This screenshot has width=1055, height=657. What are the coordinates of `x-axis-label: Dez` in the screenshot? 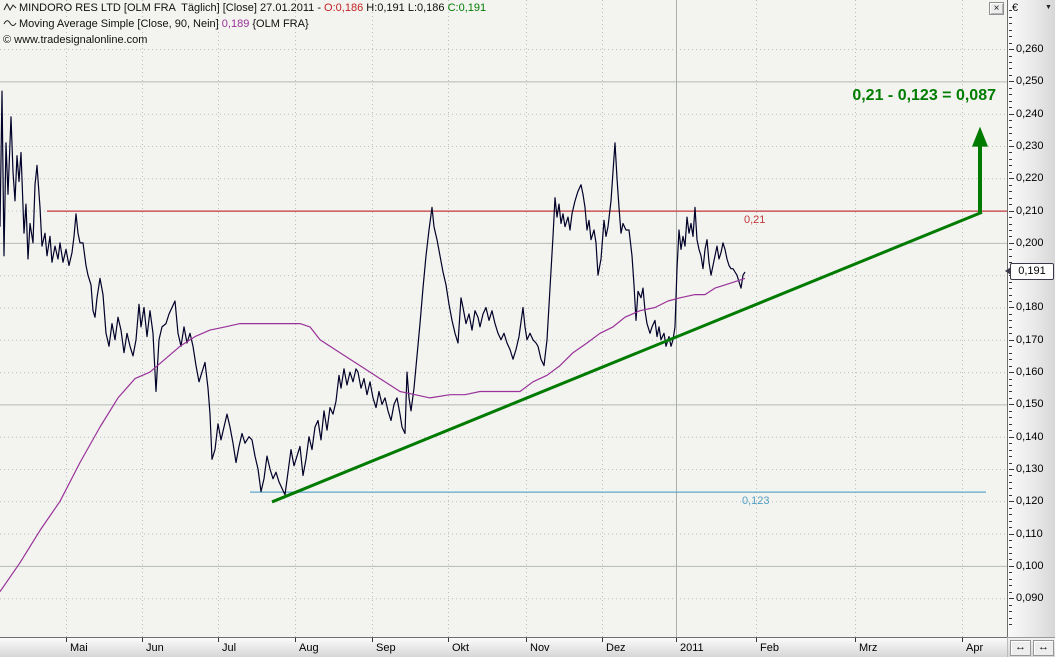 It's located at (616, 648).